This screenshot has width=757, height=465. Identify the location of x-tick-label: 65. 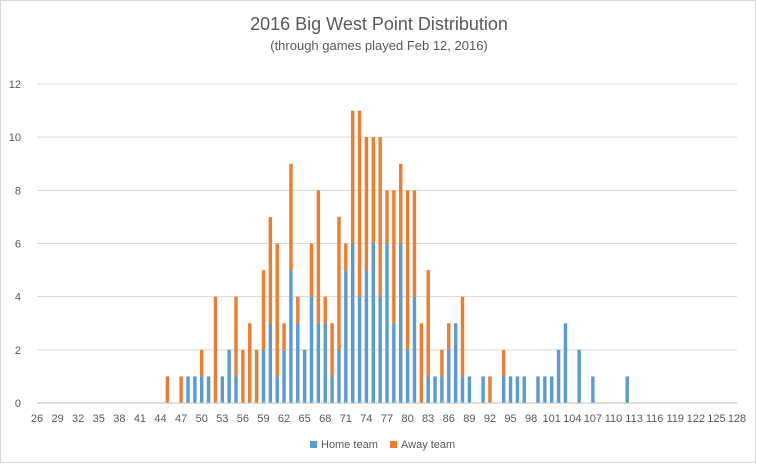
(305, 419).